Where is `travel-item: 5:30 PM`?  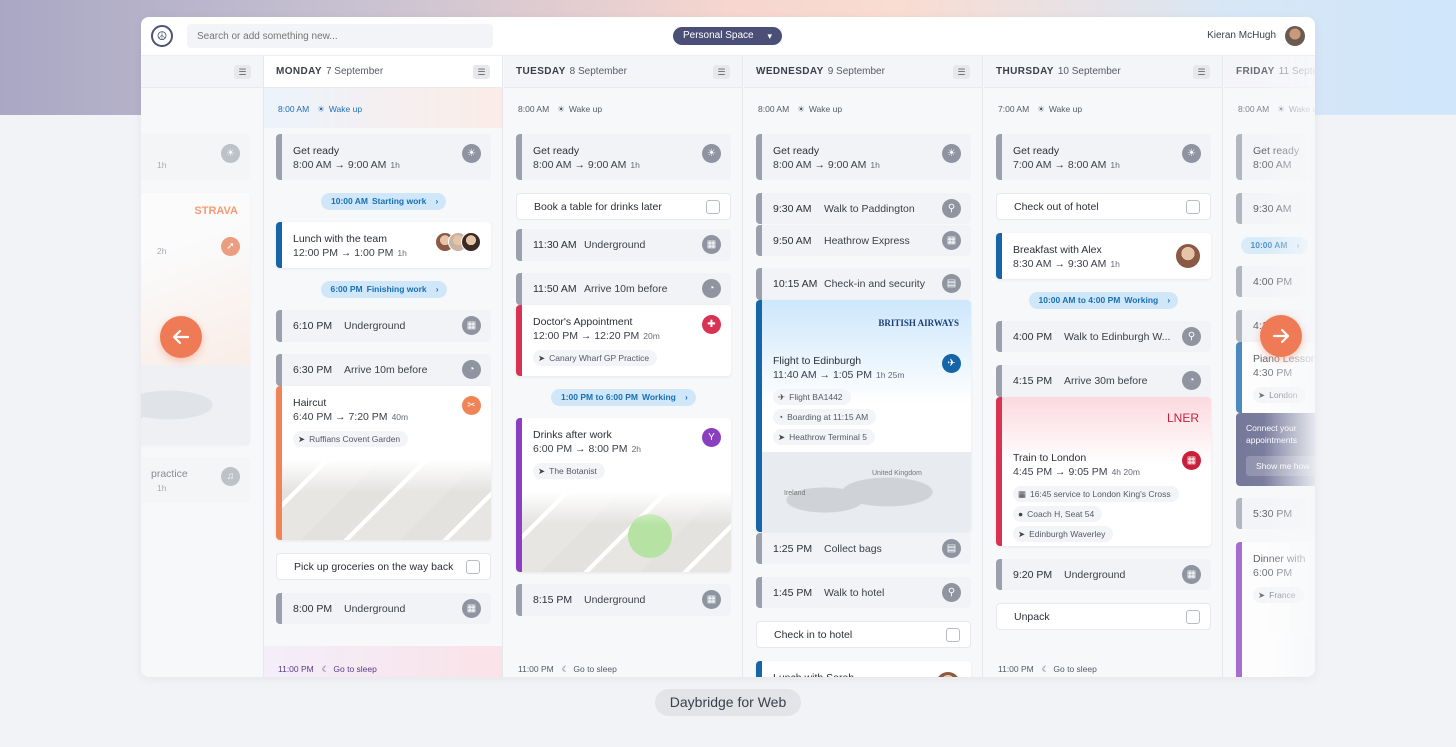 travel-item: 5:30 PM is located at coordinates (1275, 513).